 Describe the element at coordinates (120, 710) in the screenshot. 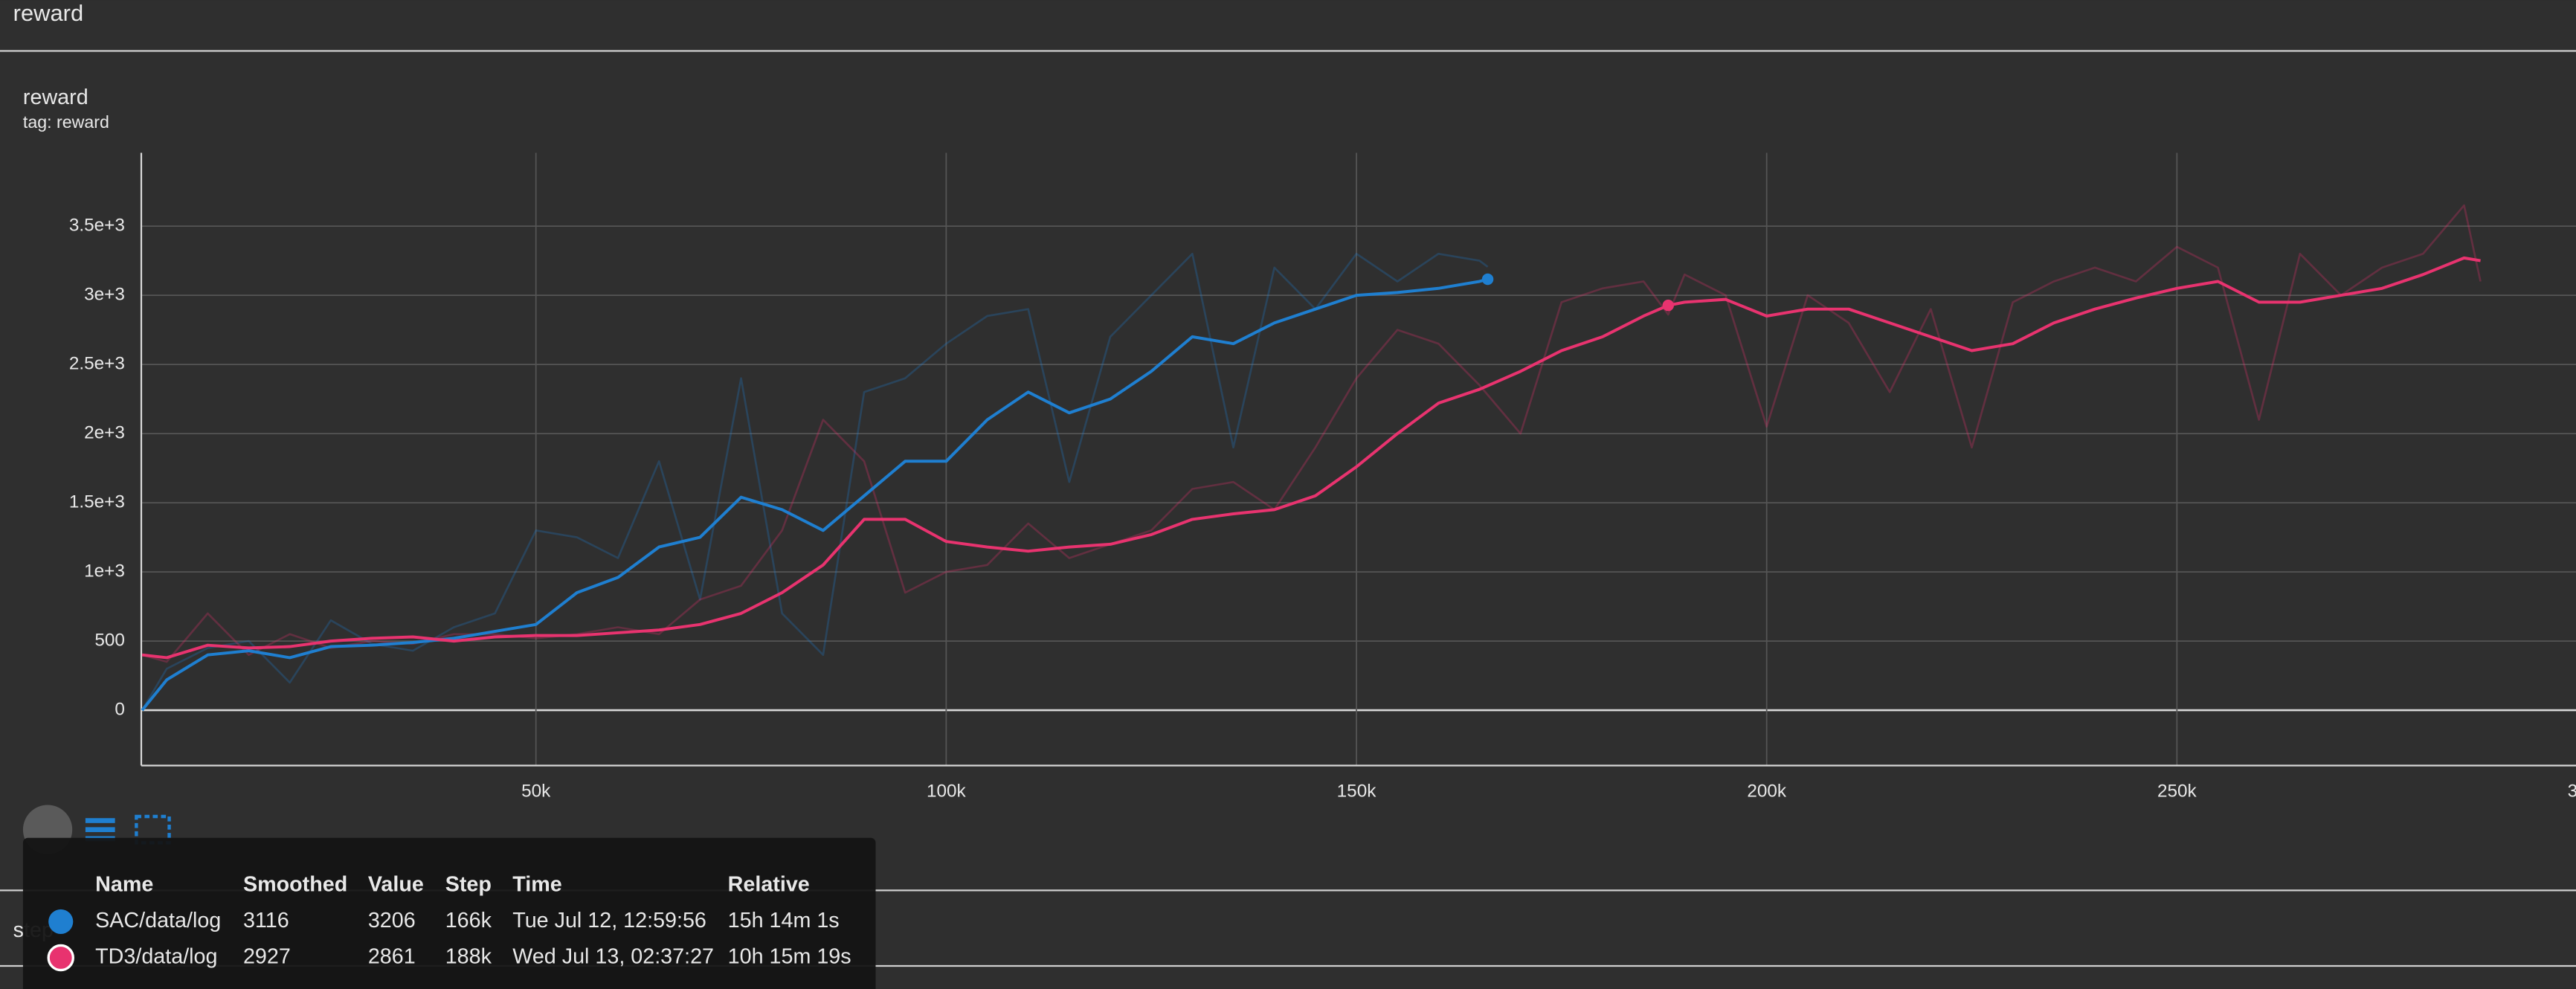

I see `y-tick-label: 0` at that location.